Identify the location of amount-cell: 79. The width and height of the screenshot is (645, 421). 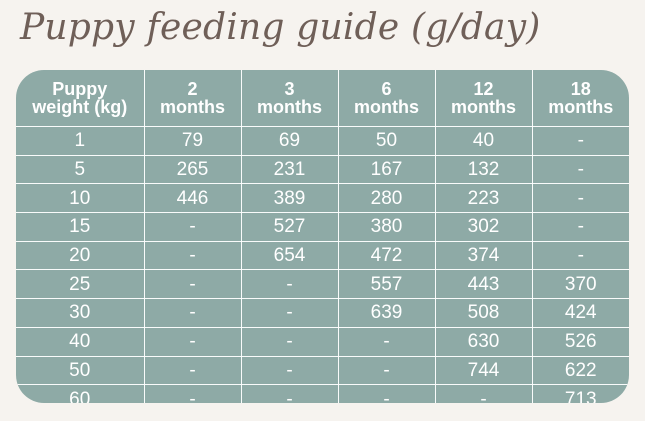
(193, 141).